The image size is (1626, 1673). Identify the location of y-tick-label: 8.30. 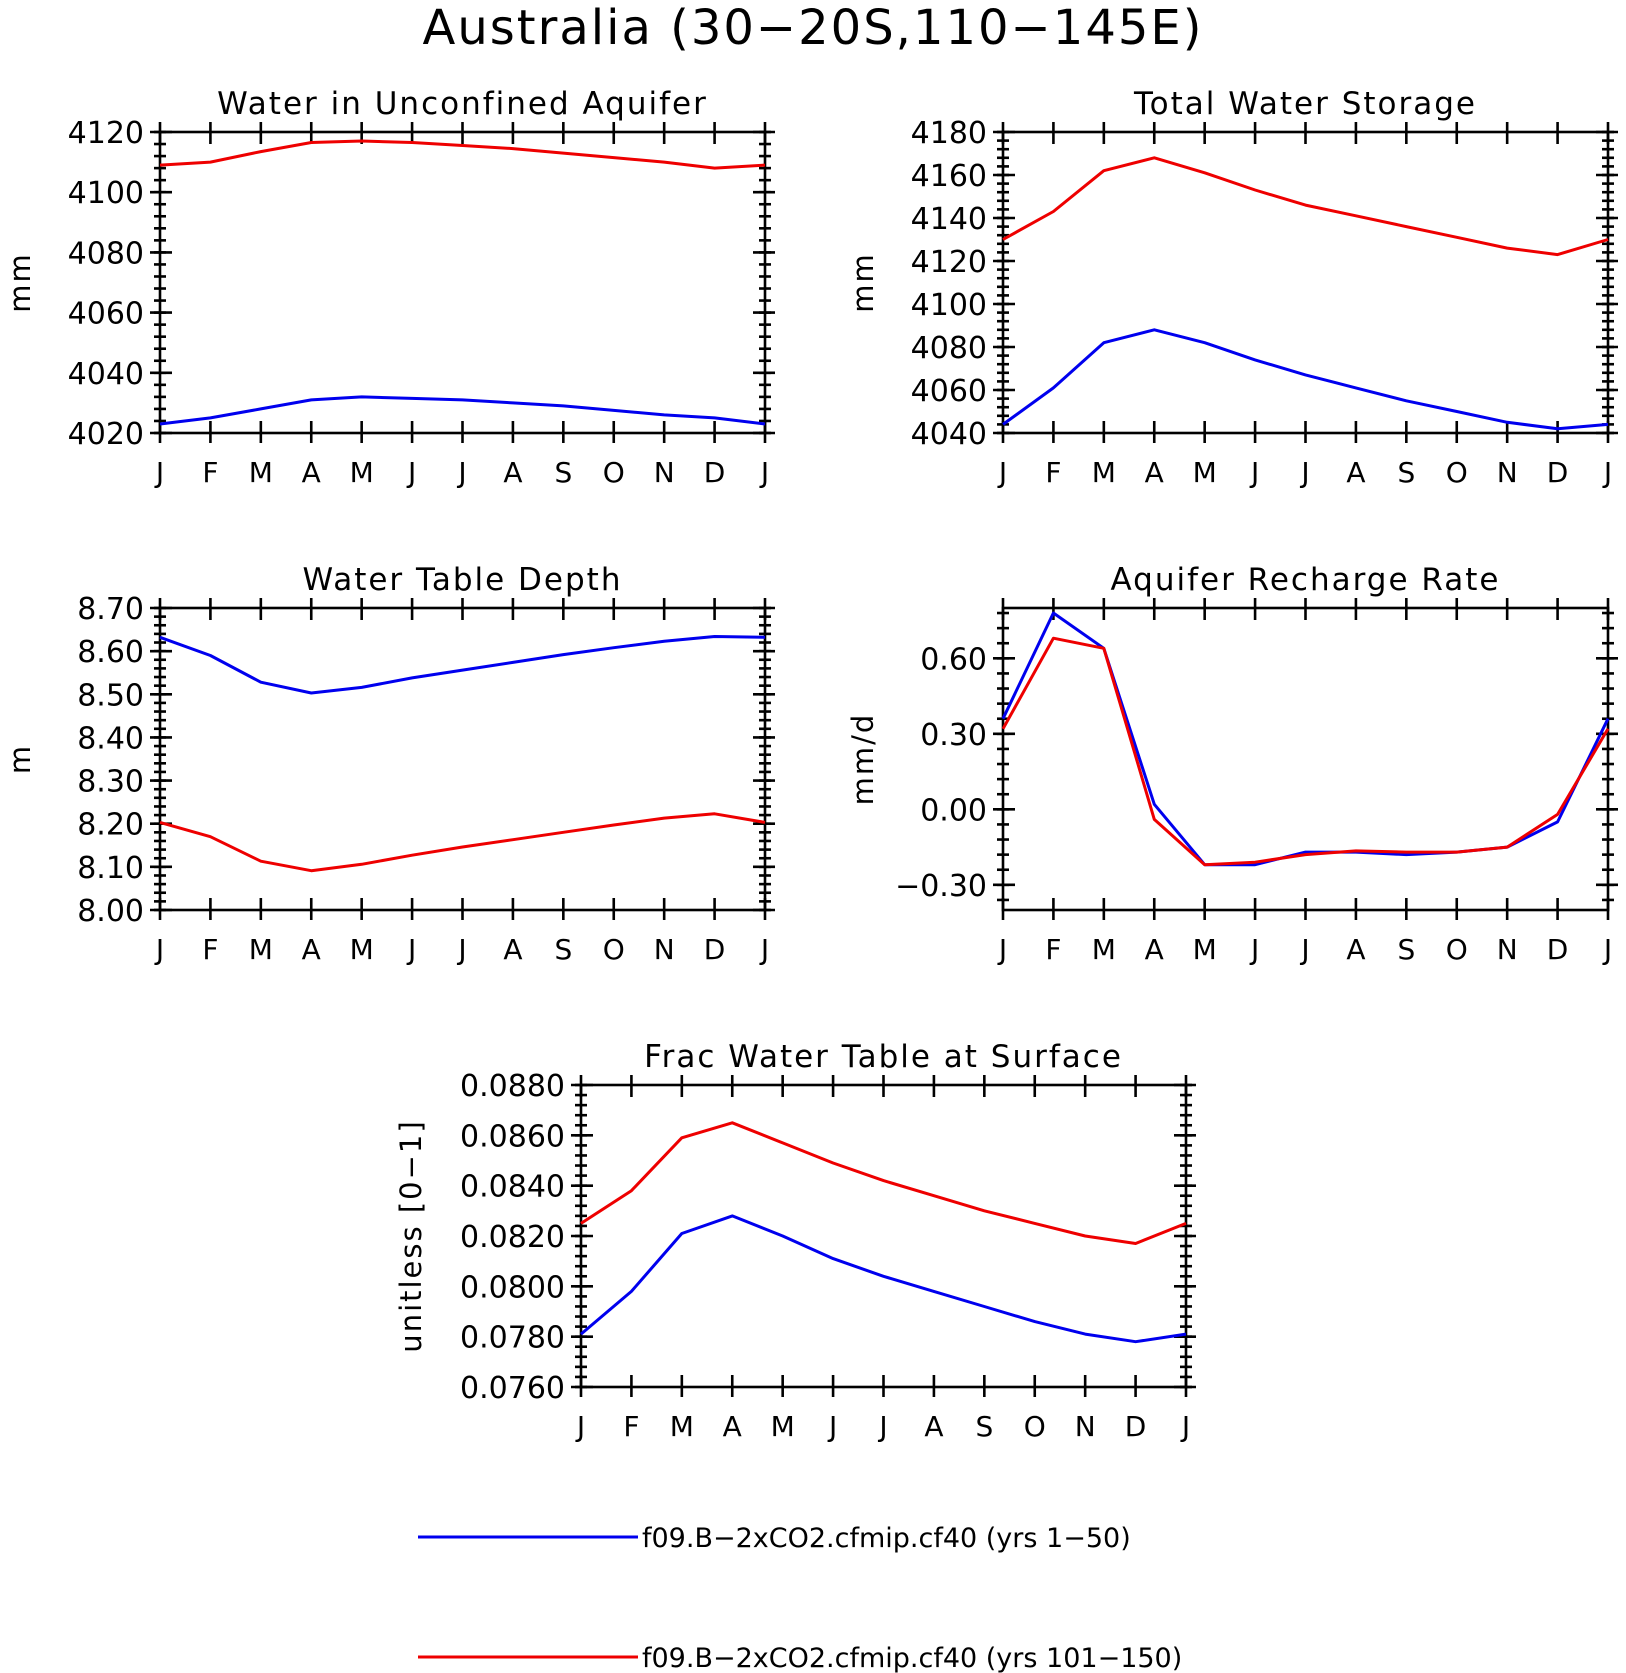
(110, 782).